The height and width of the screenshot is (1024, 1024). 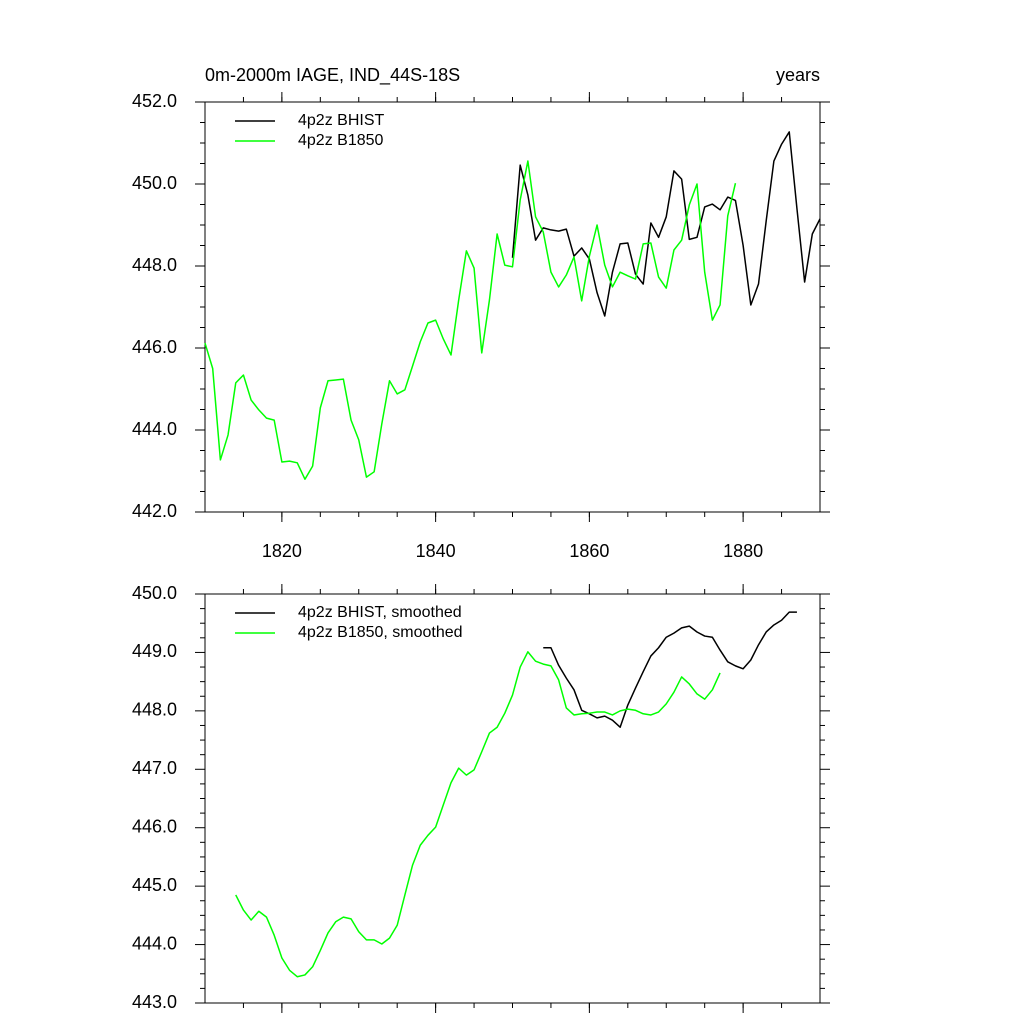 What do you see at coordinates (154, 511) in the screenshot?
I see `y-tick-label: 442.0` at bounding box center [154, 511].